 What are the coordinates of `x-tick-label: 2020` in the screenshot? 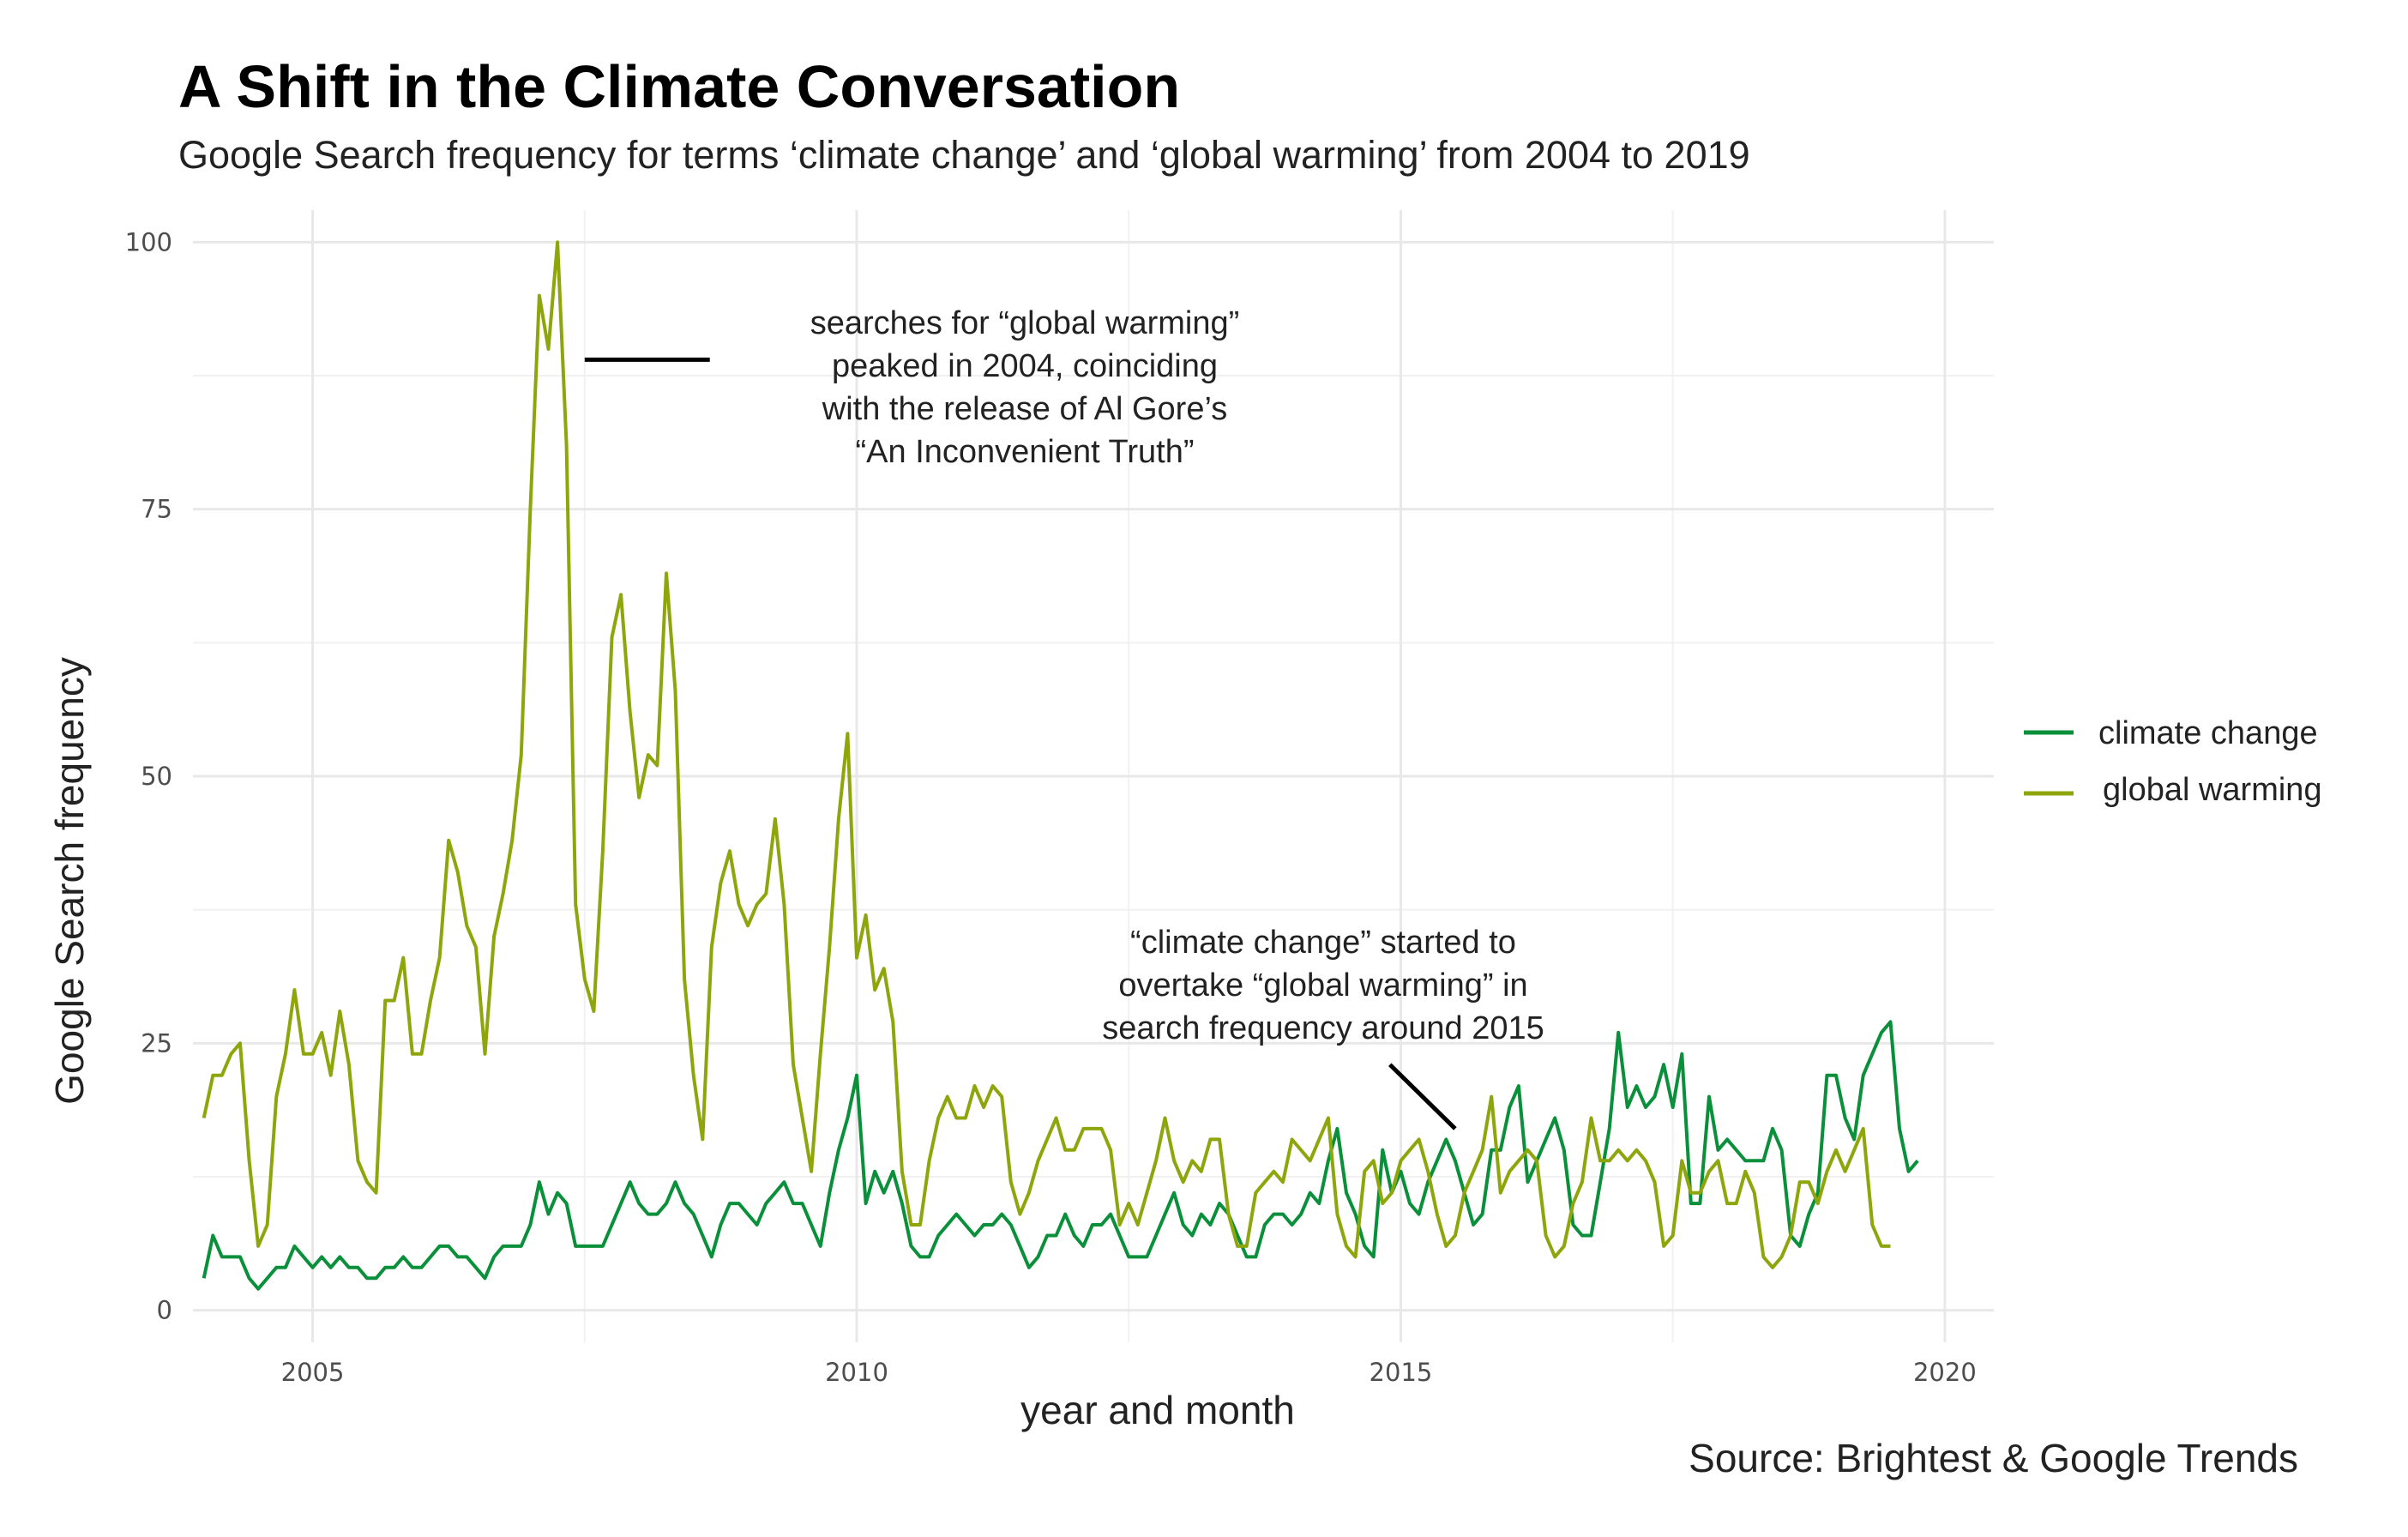 It's located at (1945, 1373).